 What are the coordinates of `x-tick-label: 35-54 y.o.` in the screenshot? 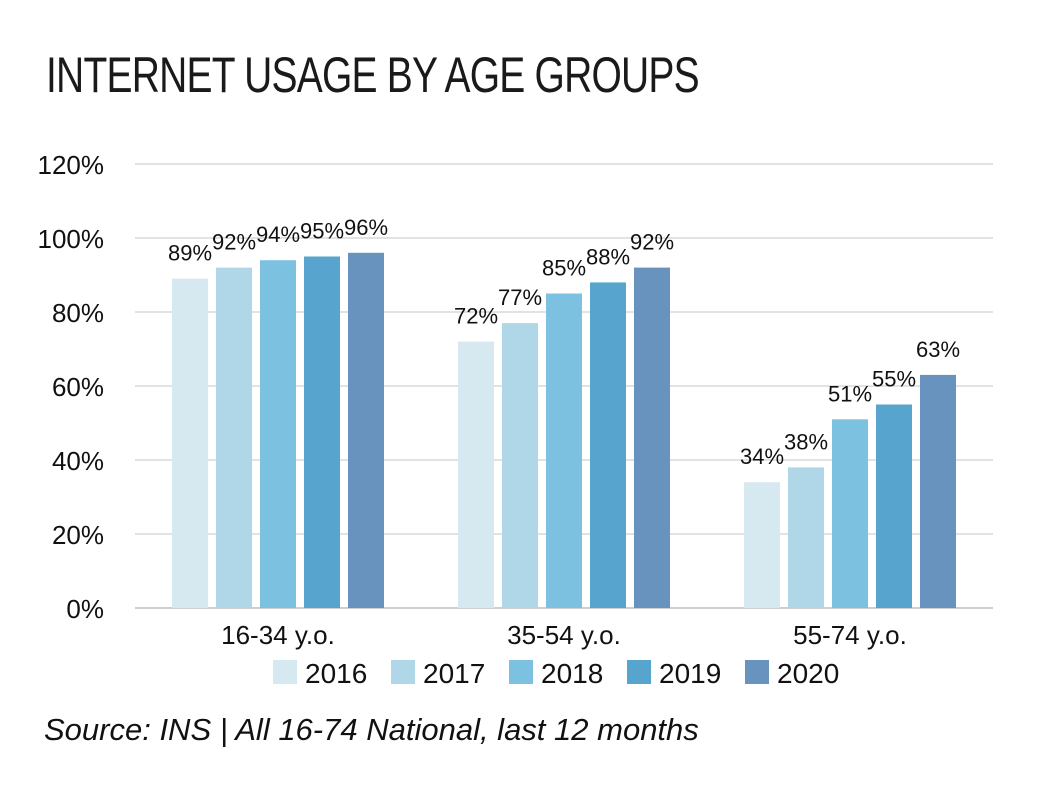 It's located at (564, 635).